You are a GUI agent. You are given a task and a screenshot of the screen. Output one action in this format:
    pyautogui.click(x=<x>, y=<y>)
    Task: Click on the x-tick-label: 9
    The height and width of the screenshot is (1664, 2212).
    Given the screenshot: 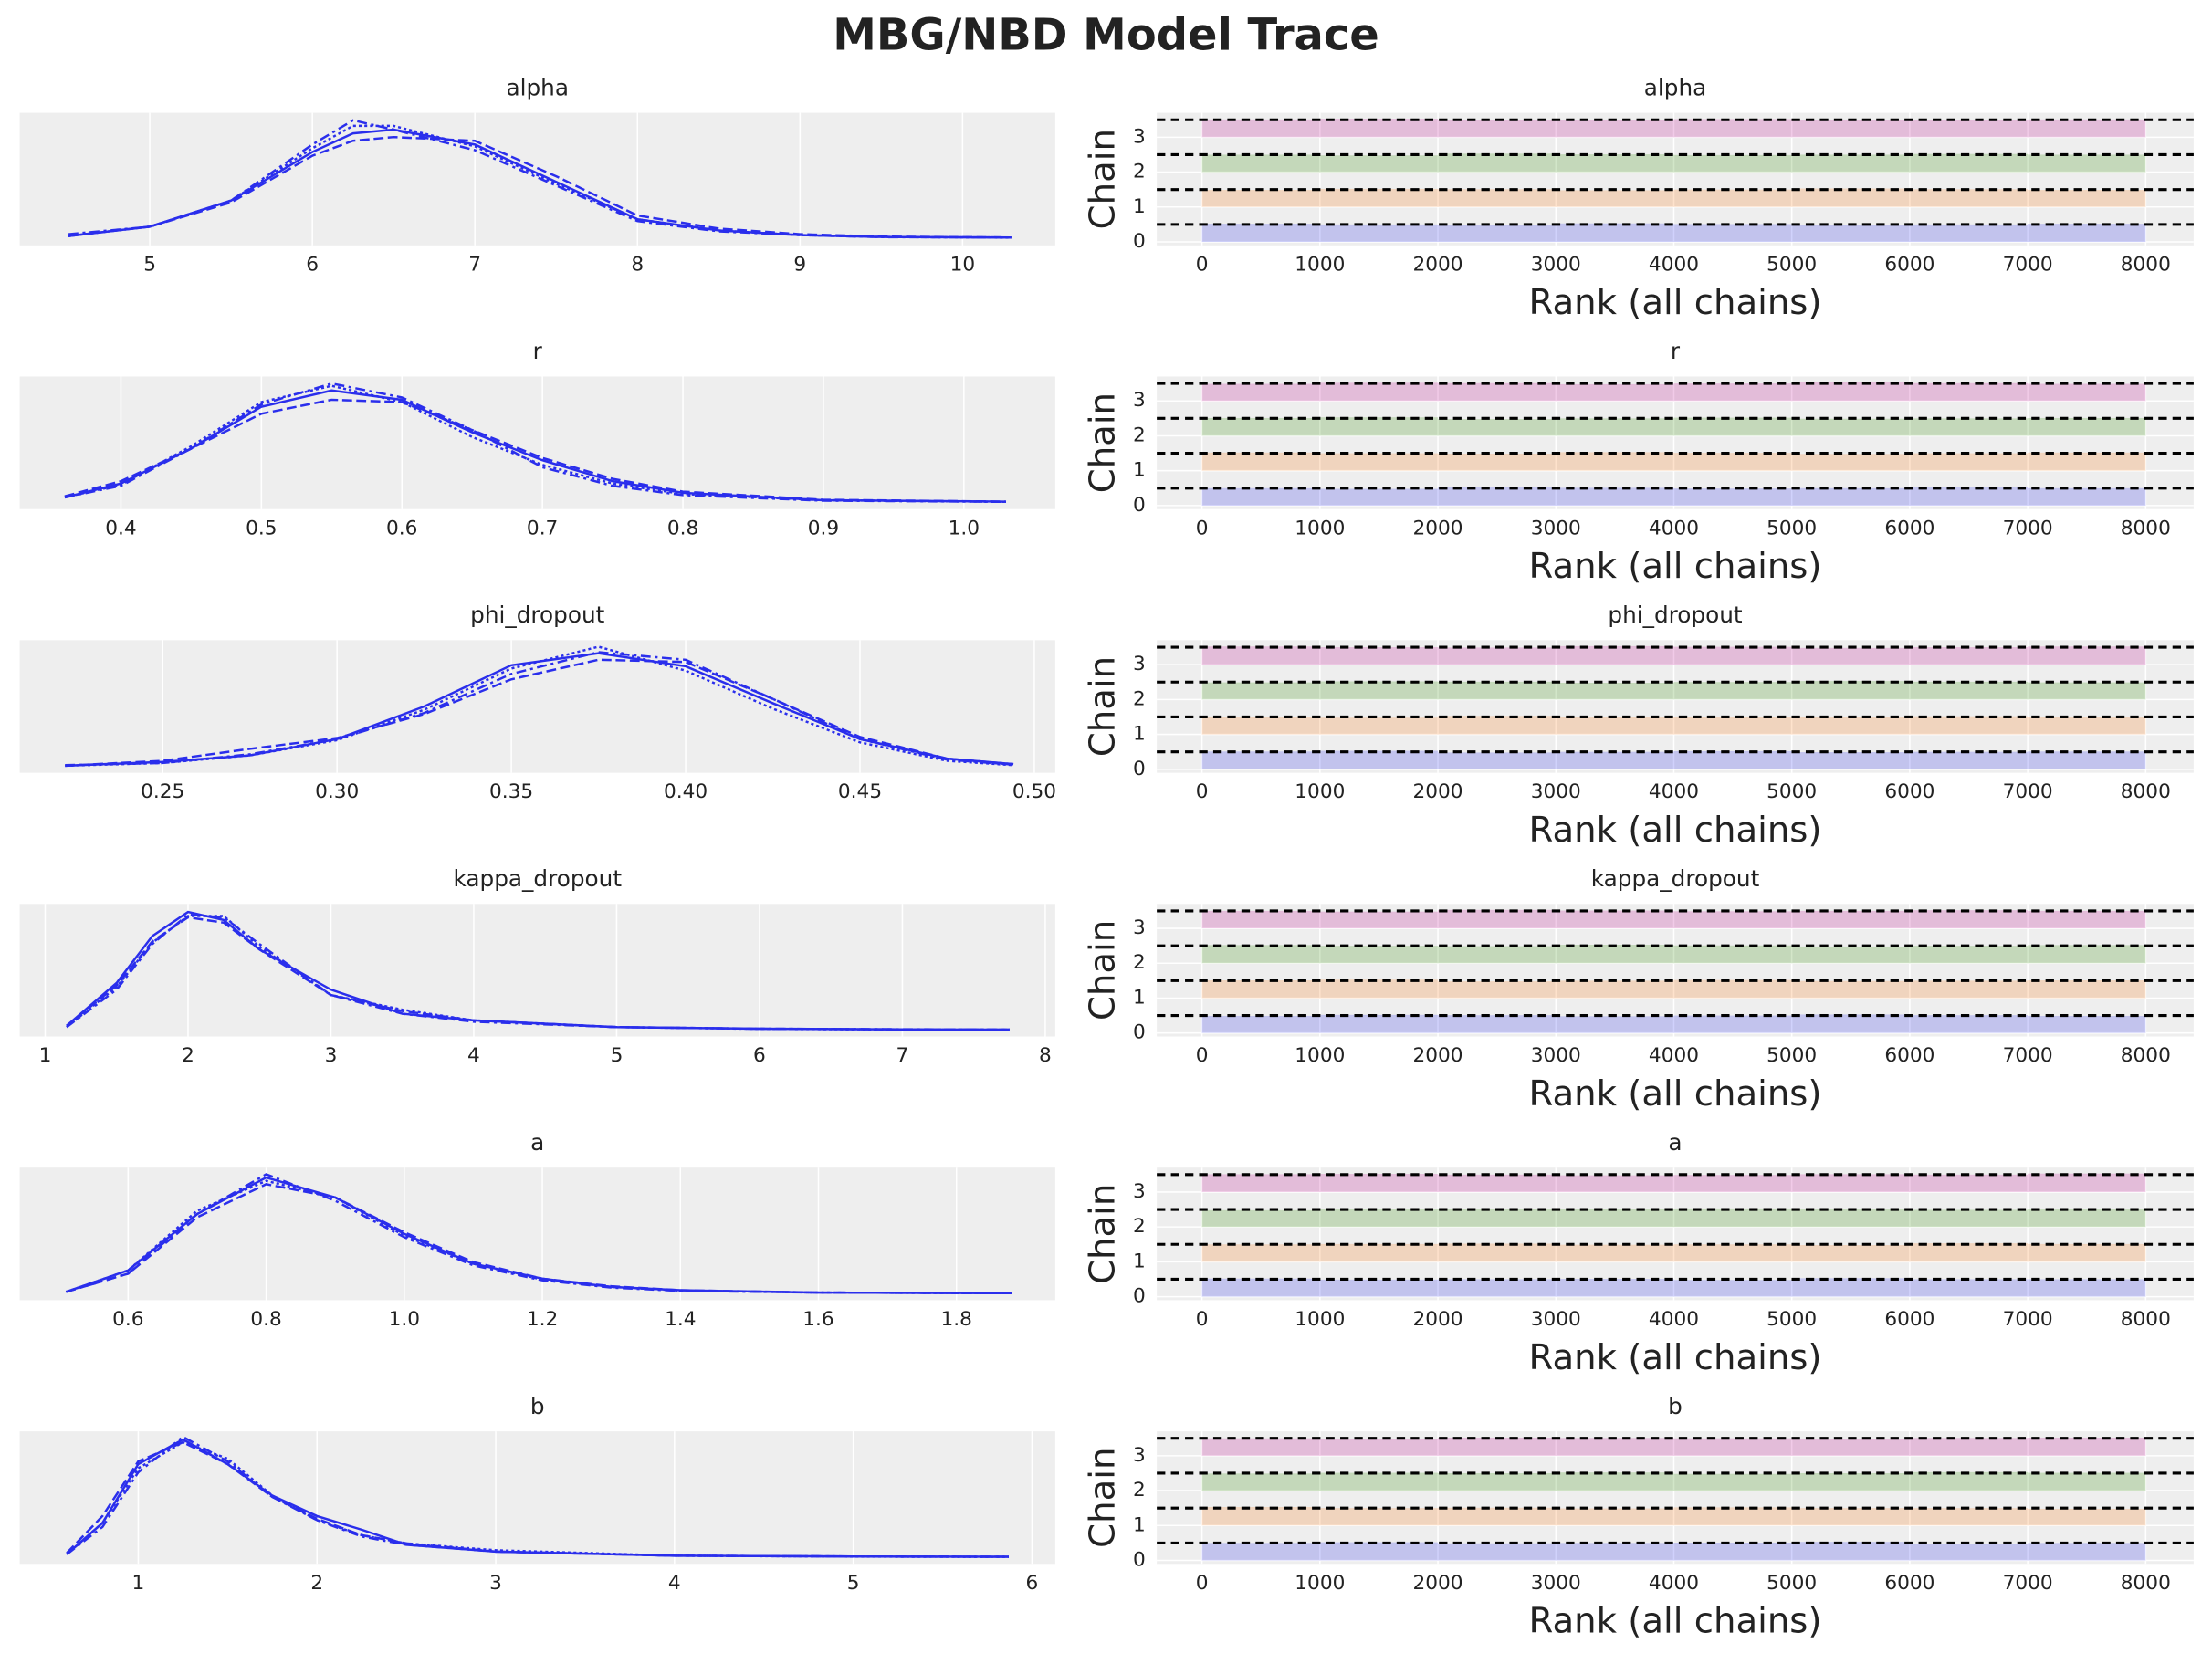 What is the action you would take?
    pyautogui.click(x=799, y=264)
    